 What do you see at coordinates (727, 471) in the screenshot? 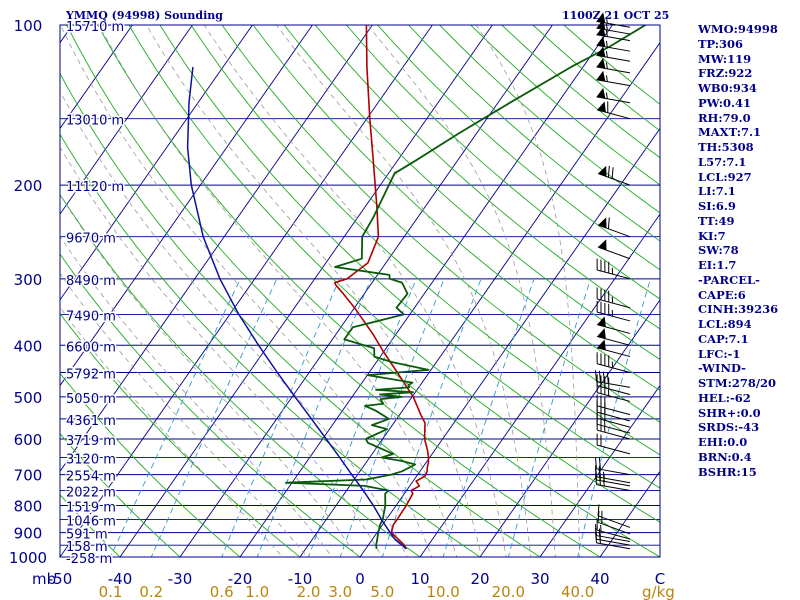
I see `stat-line: BSHR:15` at bounding box center [727, 471].